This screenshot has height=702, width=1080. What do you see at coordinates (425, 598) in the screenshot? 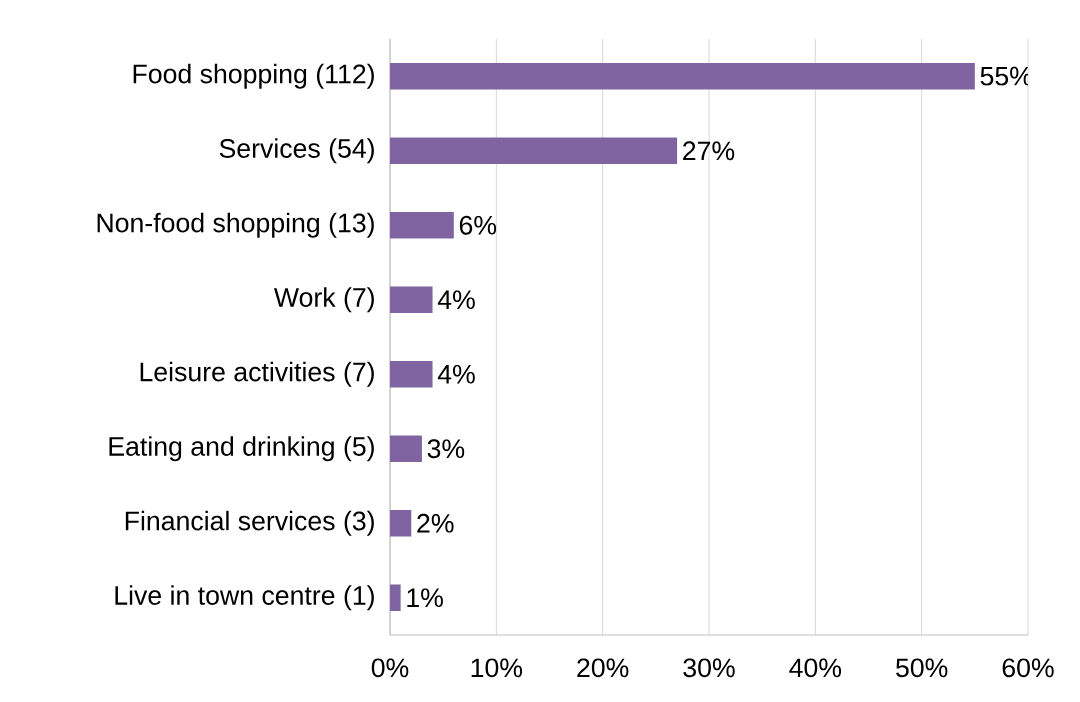
I see `data-label: 1%` at bounding box center [425, 598].